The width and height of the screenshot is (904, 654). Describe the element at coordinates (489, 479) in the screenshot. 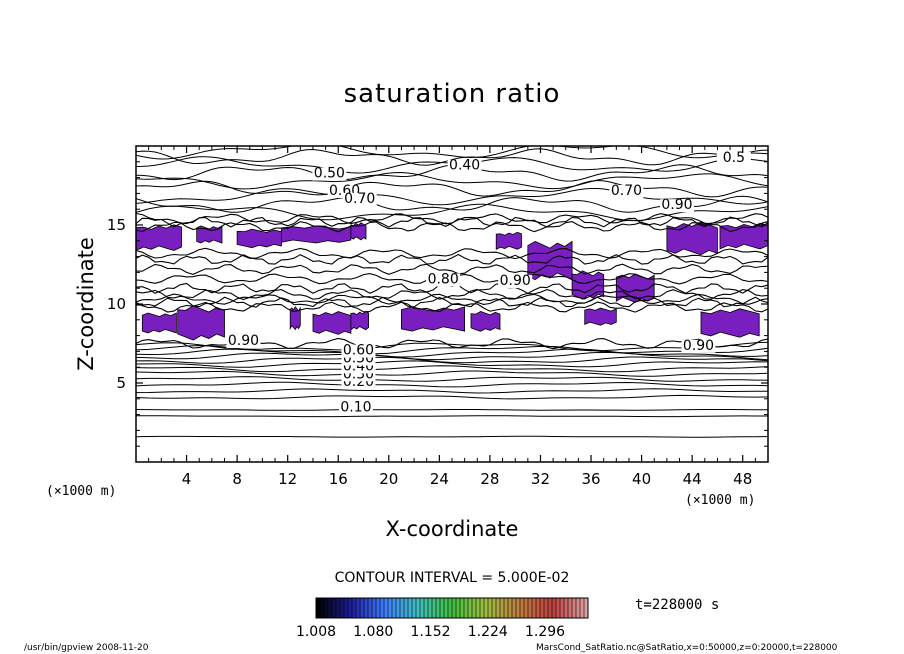

I see `x-tick-label: 28` at that location.